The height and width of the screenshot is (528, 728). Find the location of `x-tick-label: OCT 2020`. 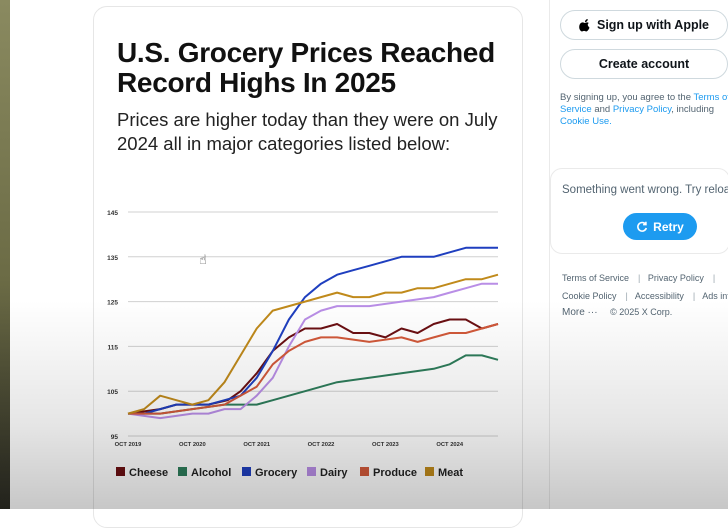

x-tick-label: OCT 2020 is located at coordinates (192, 445).